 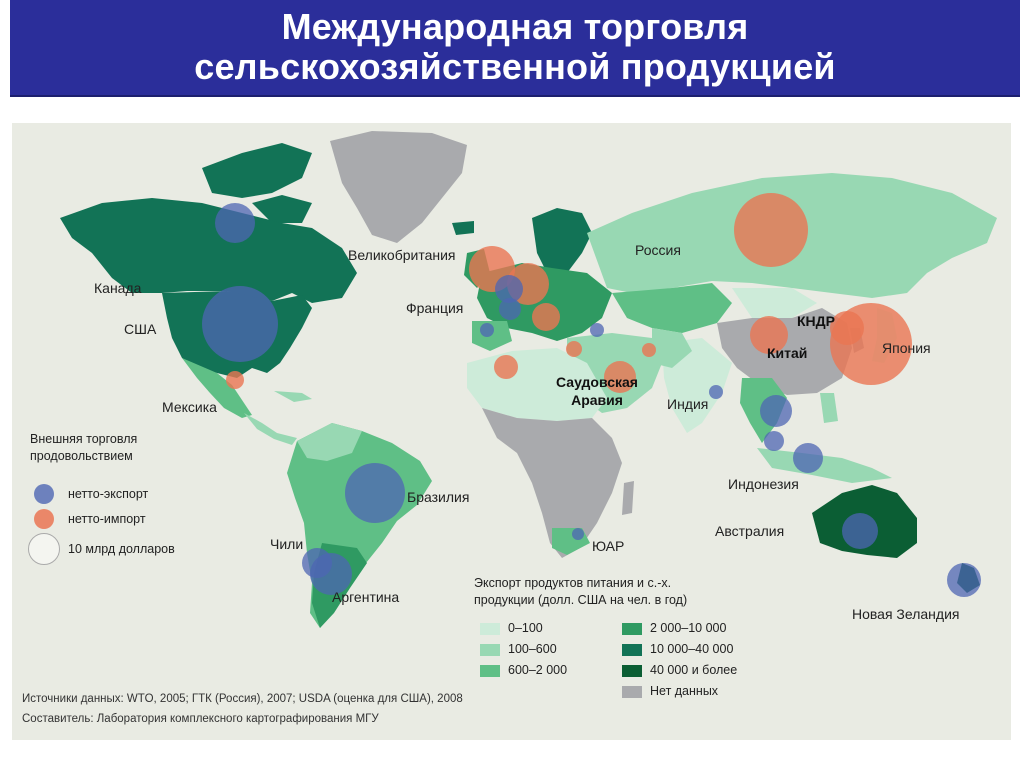 What do you see at coordinates (140, 329) in the screenshot?
I see `label-usa: США` at bounding box center [140, 329].